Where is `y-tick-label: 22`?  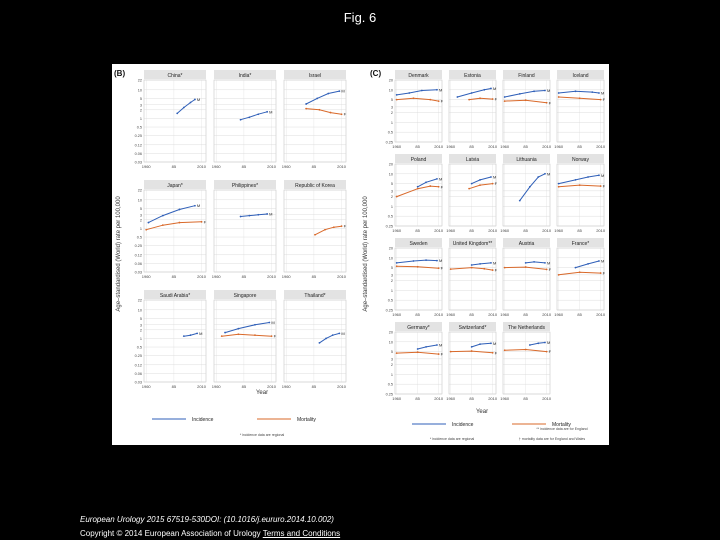 y-tick-label: 22 is located at coordinates (140, 191).